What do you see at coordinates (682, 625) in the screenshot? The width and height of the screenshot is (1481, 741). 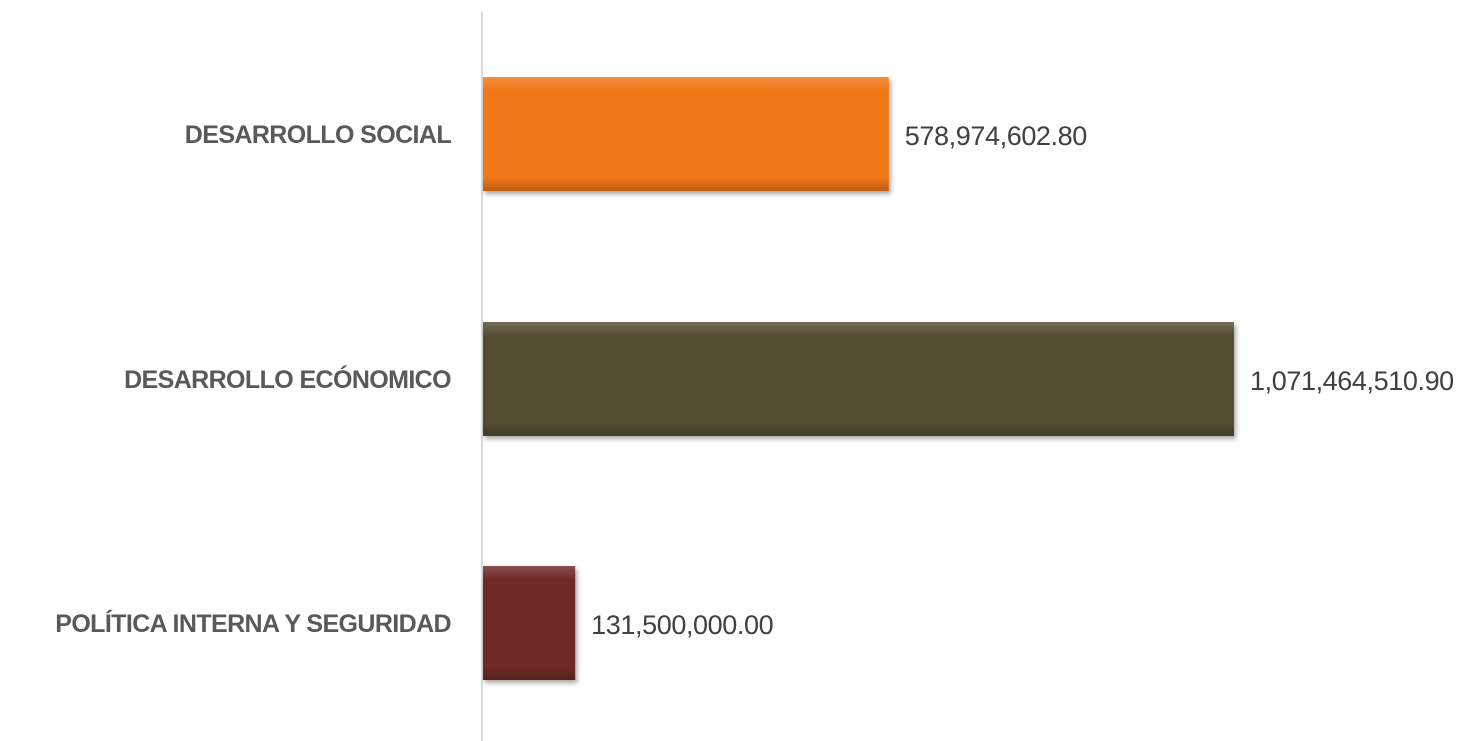 I see `data-label-politica-interna-y-seguridad: 131,500,000.00` at bounding box center [682, 625].